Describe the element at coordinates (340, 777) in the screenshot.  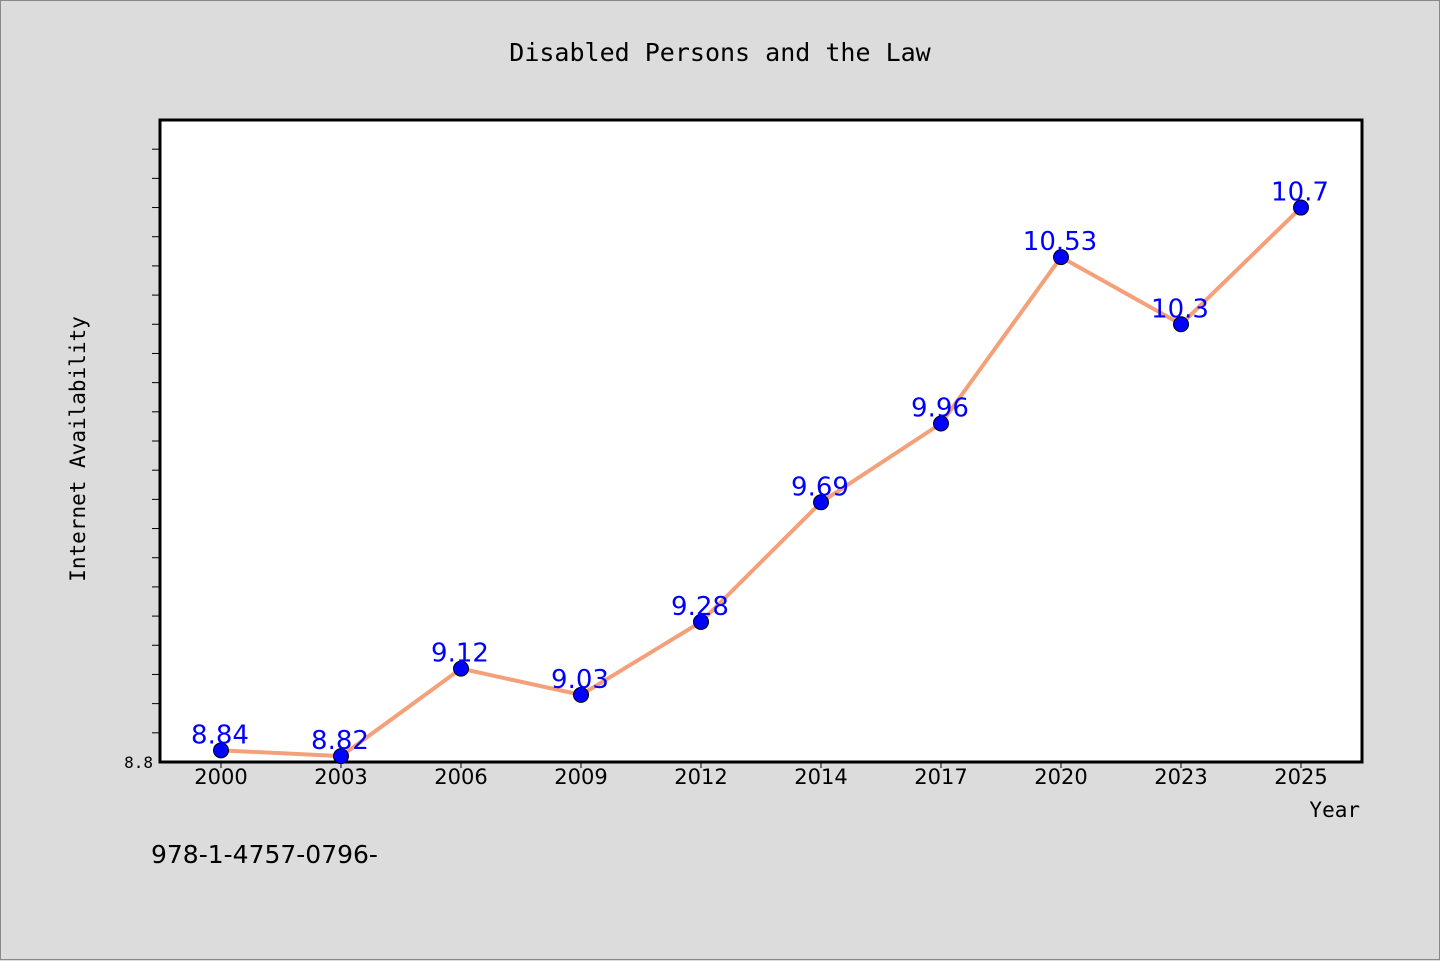
I see `x-axis-tick-label: 2003` at that location.